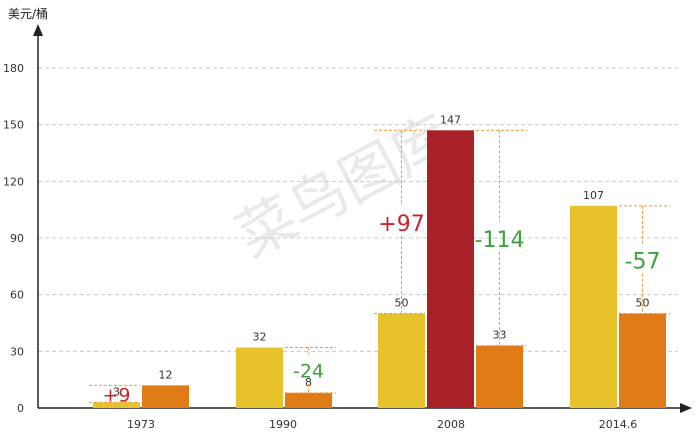  I want to click on x-tick-label: 2014.6, so click(618, 424).